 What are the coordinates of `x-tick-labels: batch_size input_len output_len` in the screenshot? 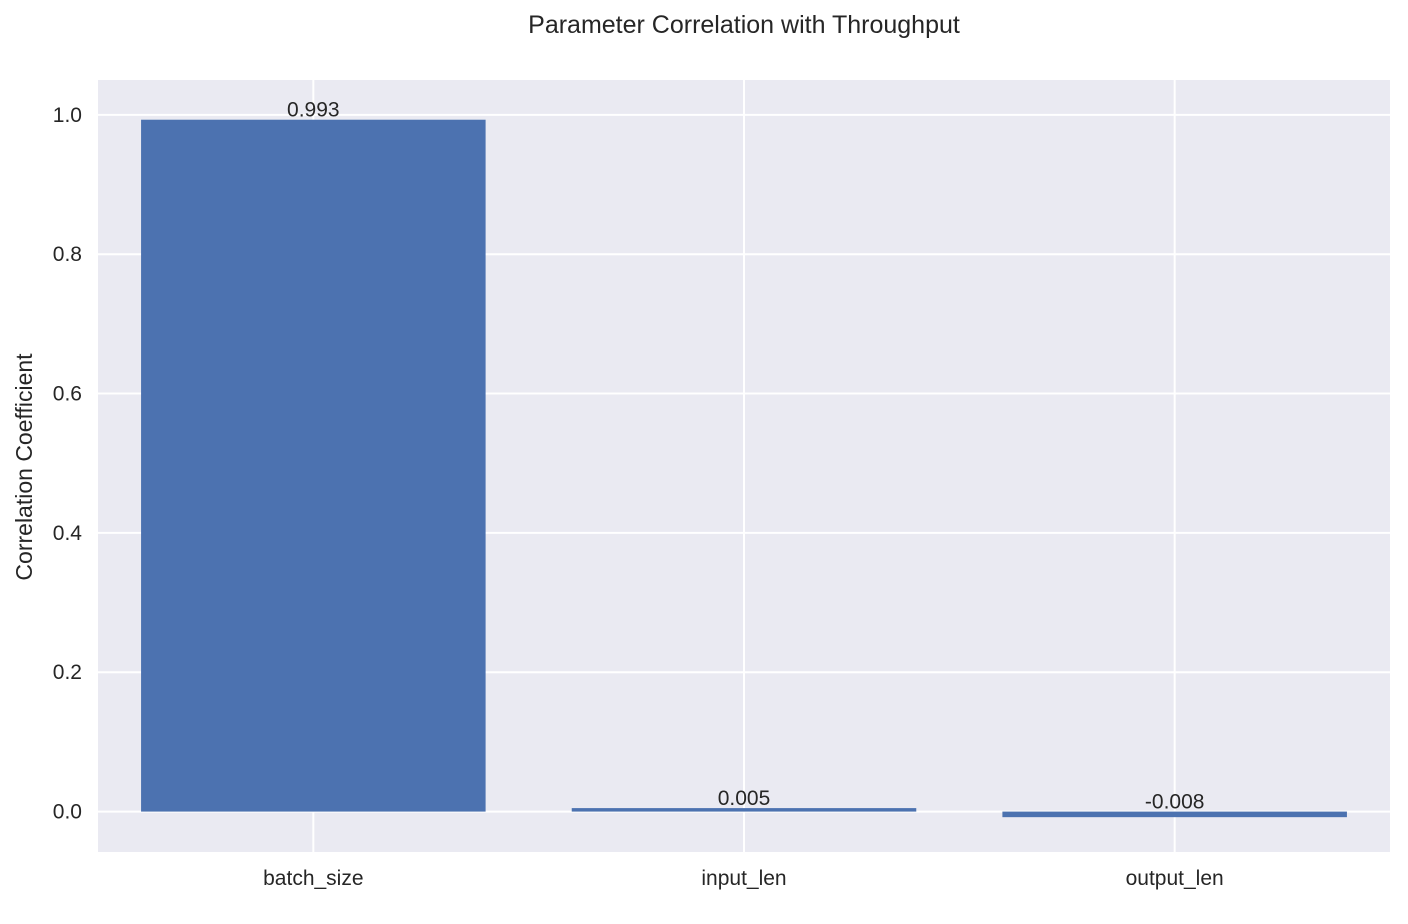 It's located at (743, 878).